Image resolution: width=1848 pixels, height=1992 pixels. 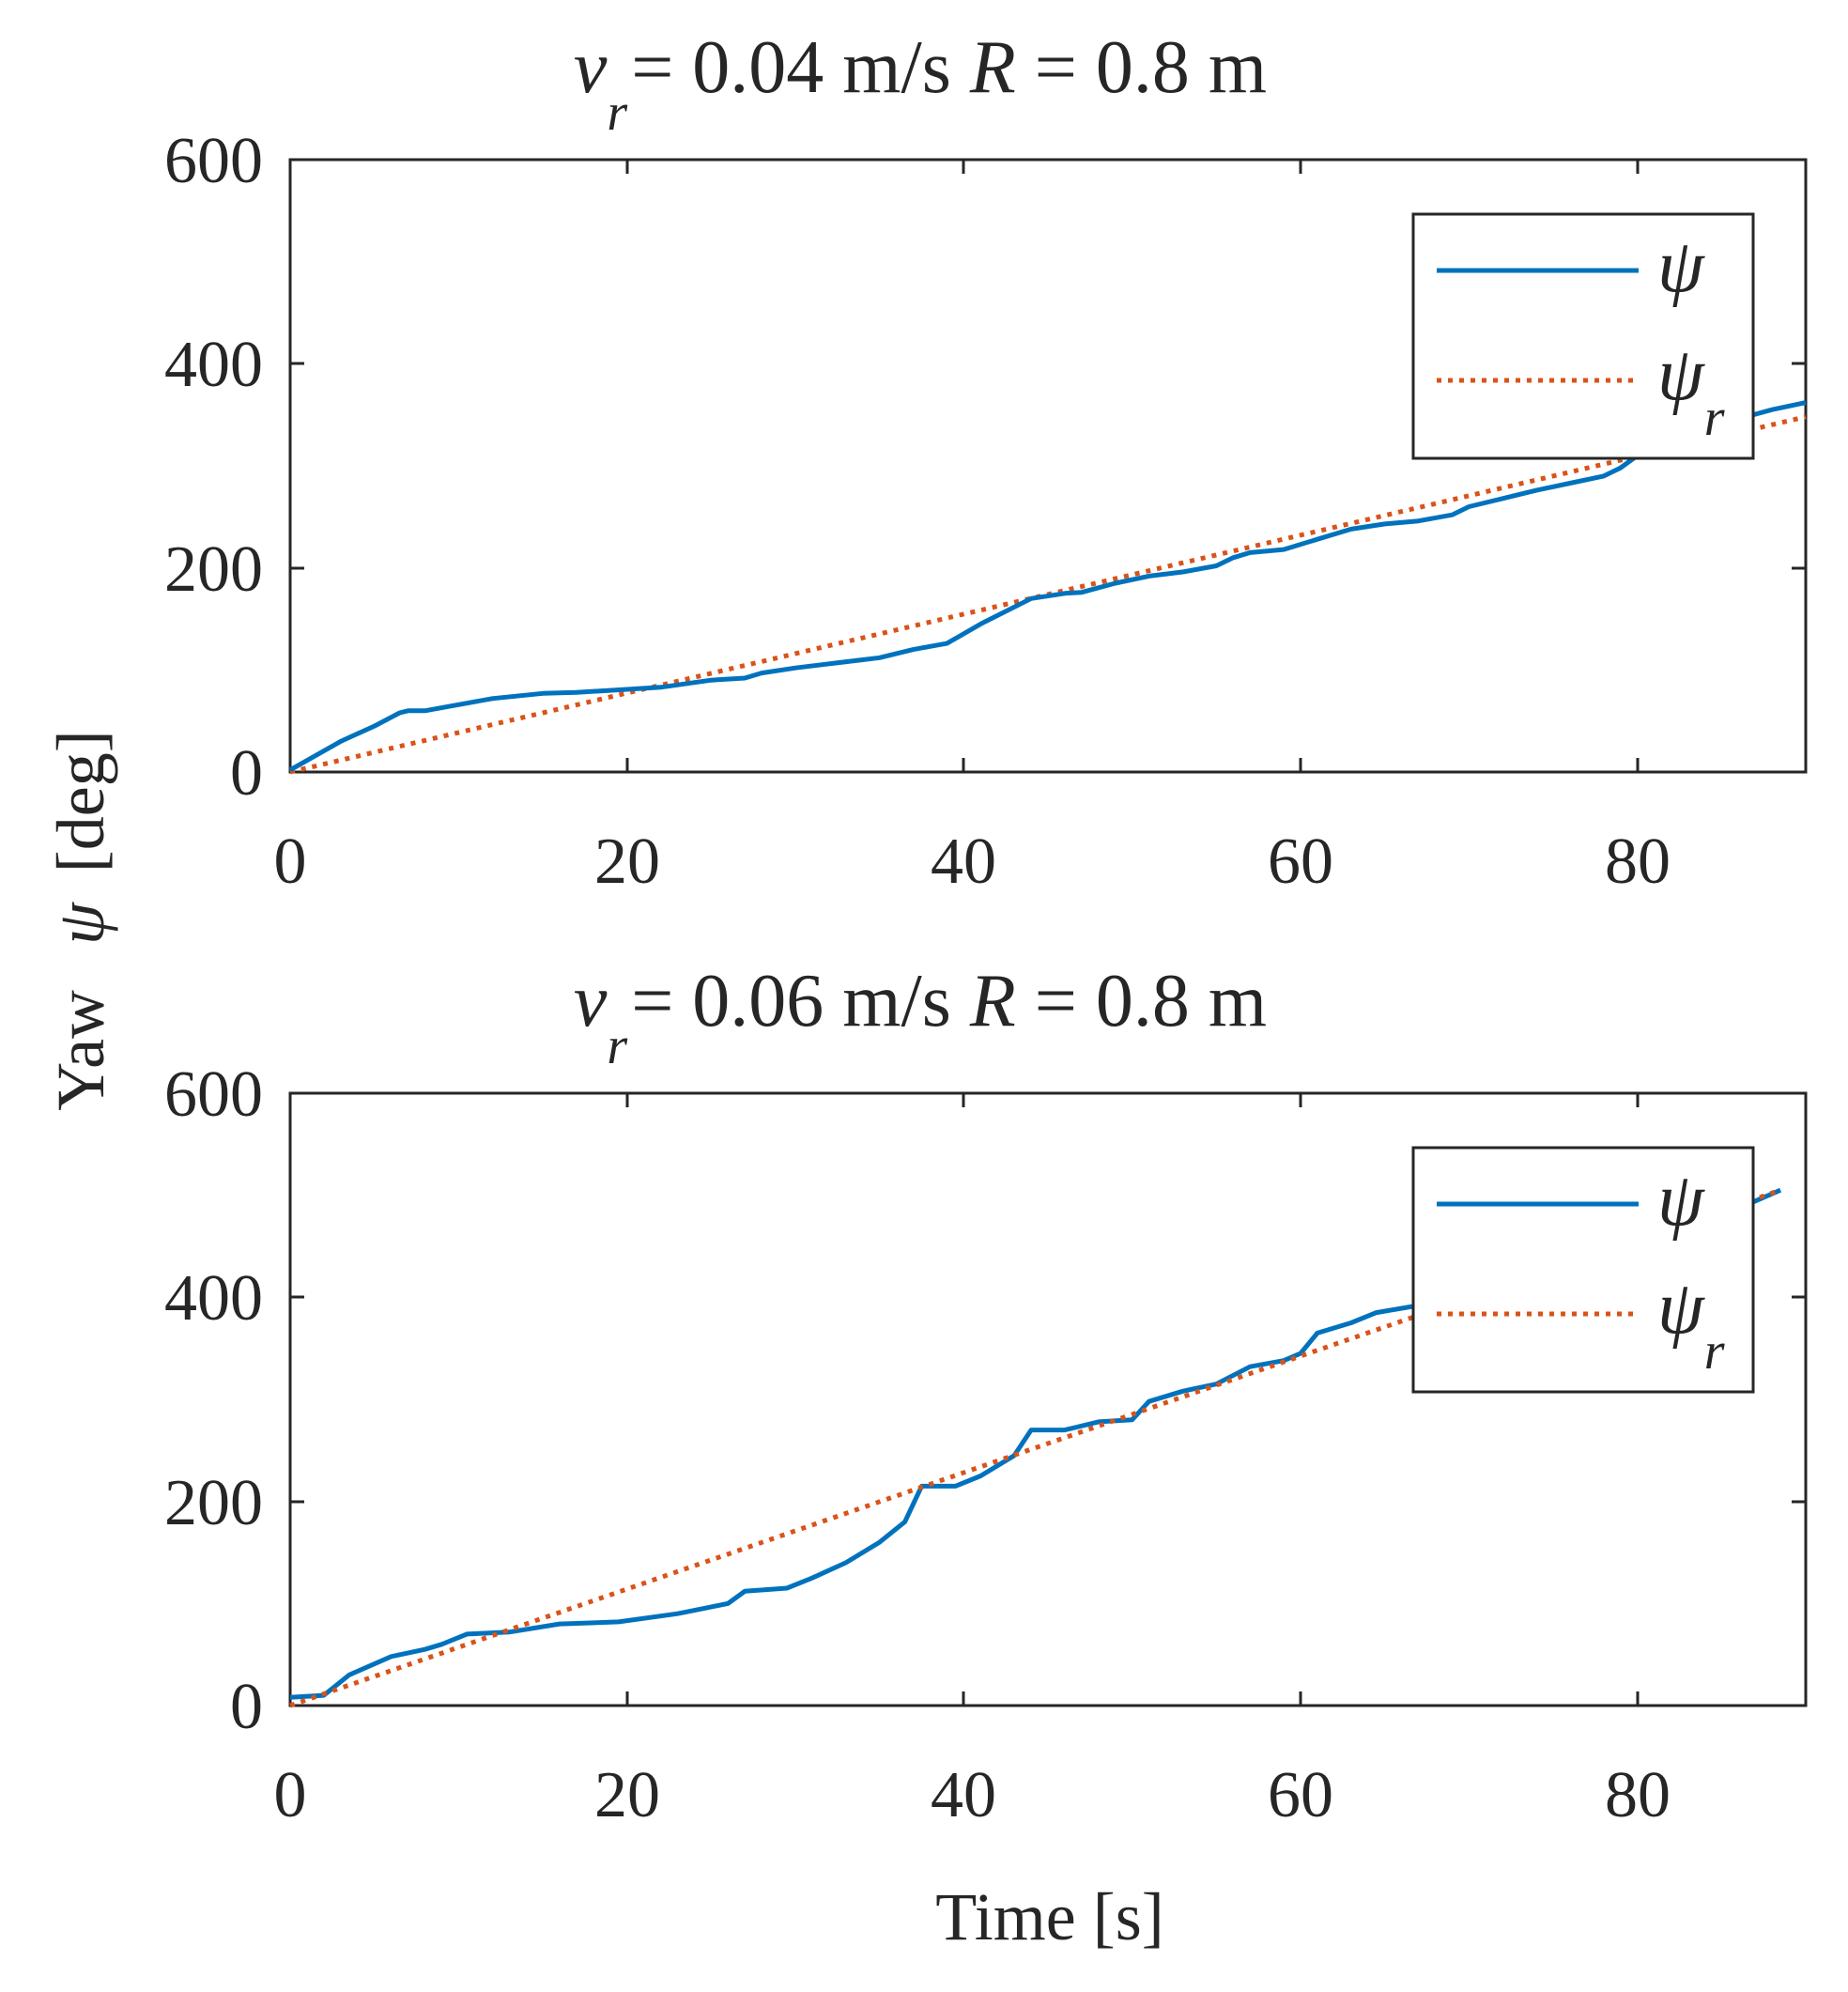 What do you see at coordinates (791, 1001) in the screenshot?
I see `title-eq: = 0.06 m/s` at bounding box center [791, 1001].